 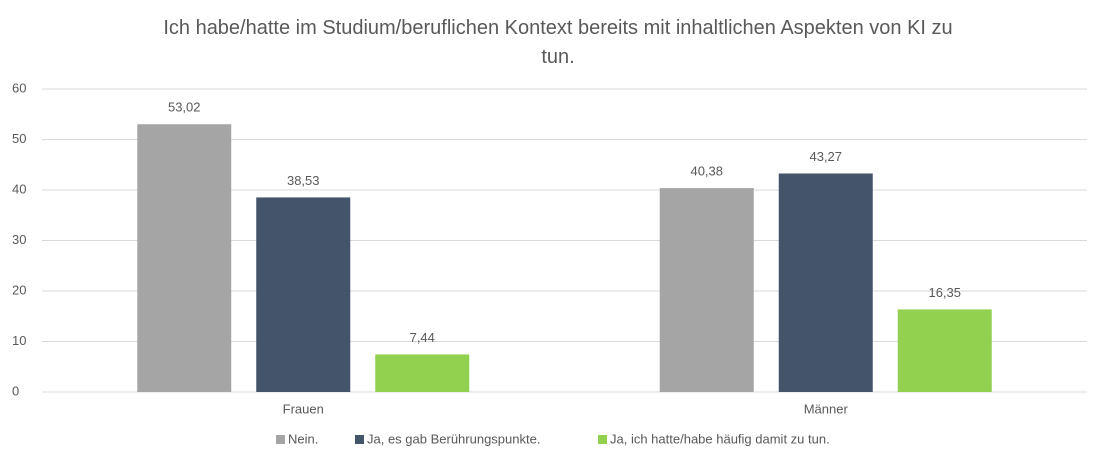 I want to click on y-tick-label: 50, so click(x=19, y=138).